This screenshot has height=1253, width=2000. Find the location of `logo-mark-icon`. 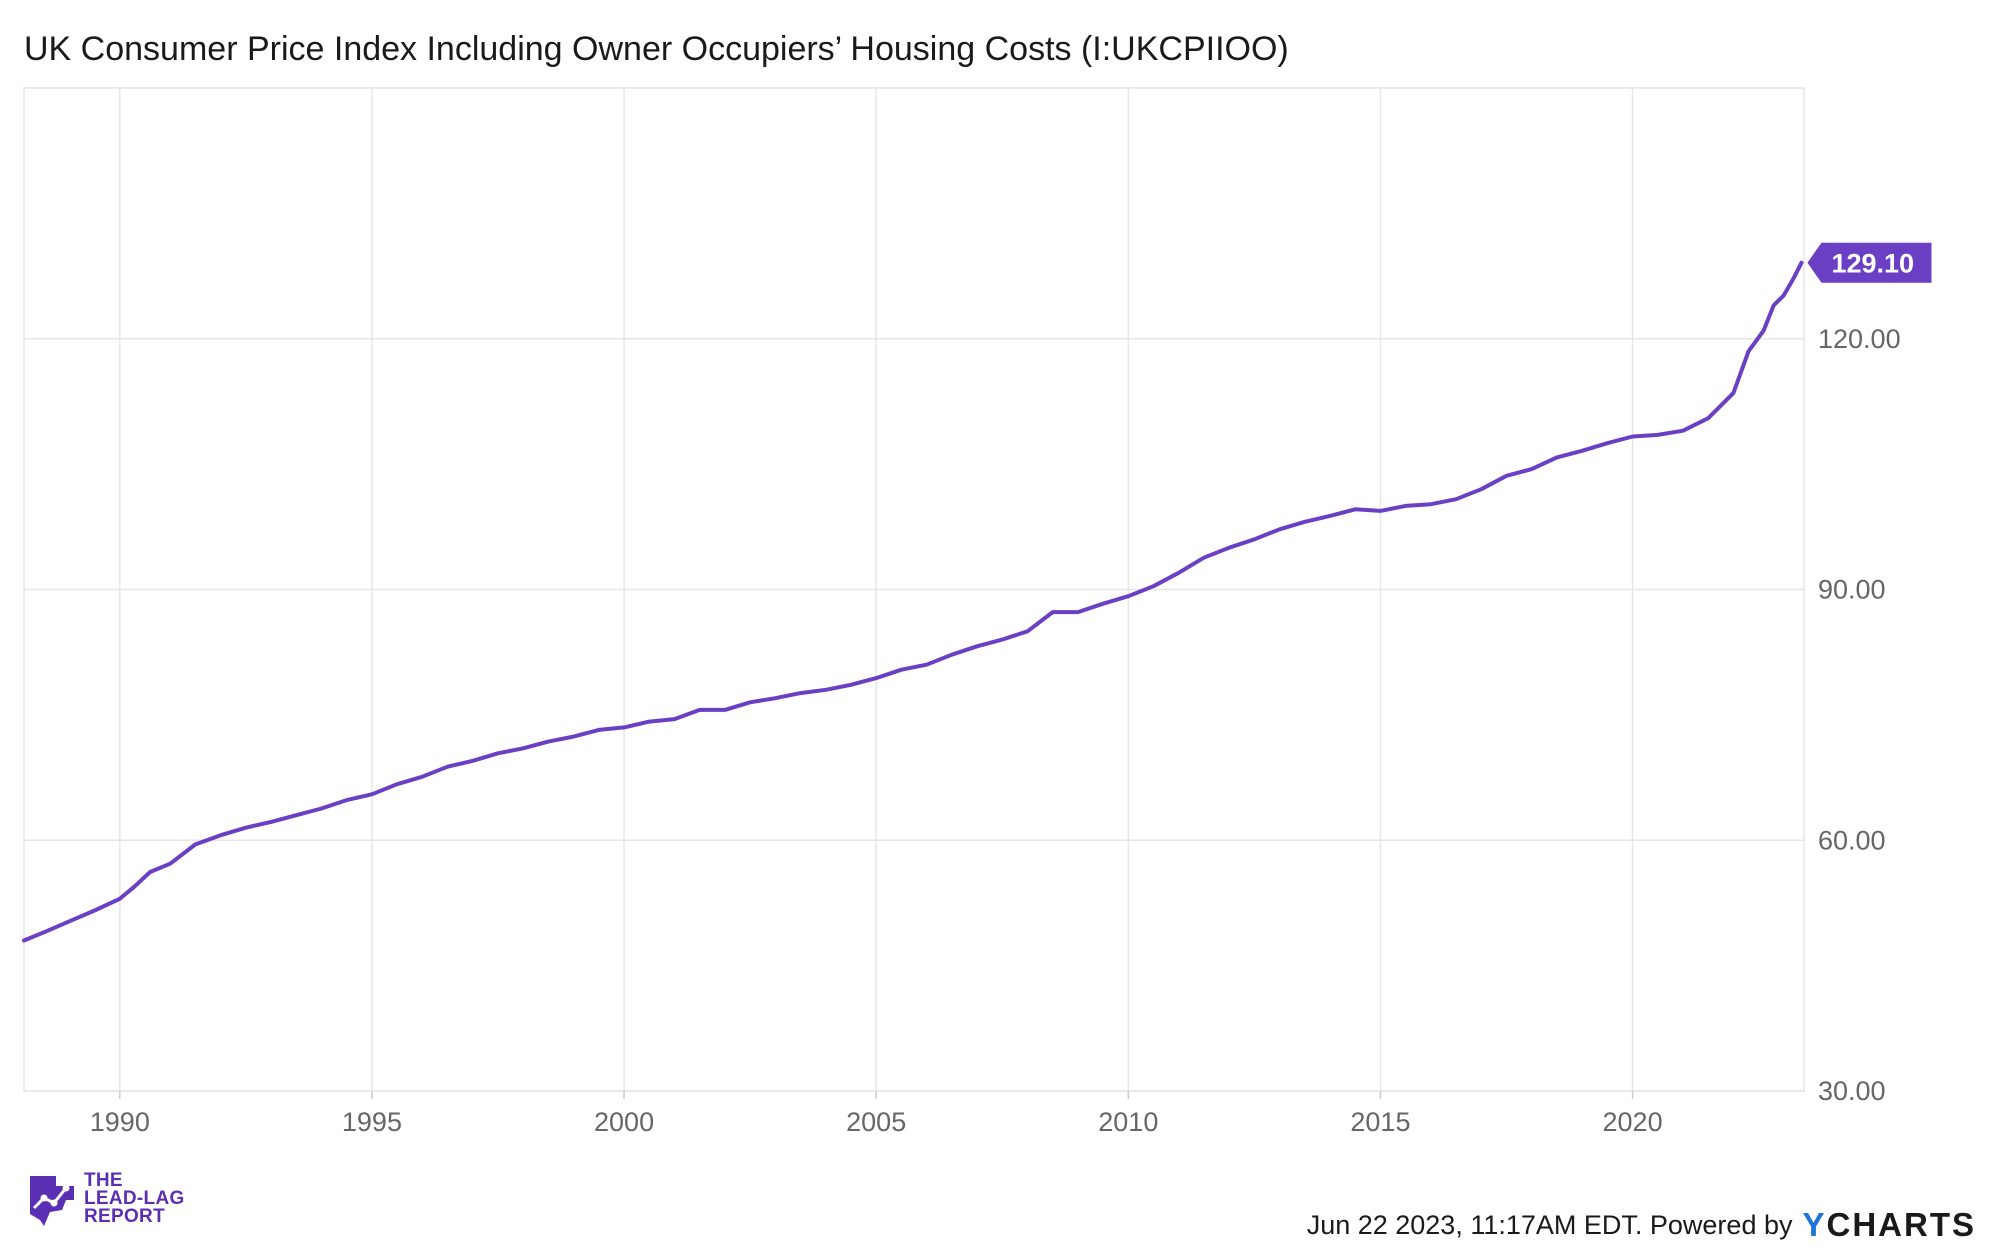

logo-mark-icon is located at coordinates (52, 1201).